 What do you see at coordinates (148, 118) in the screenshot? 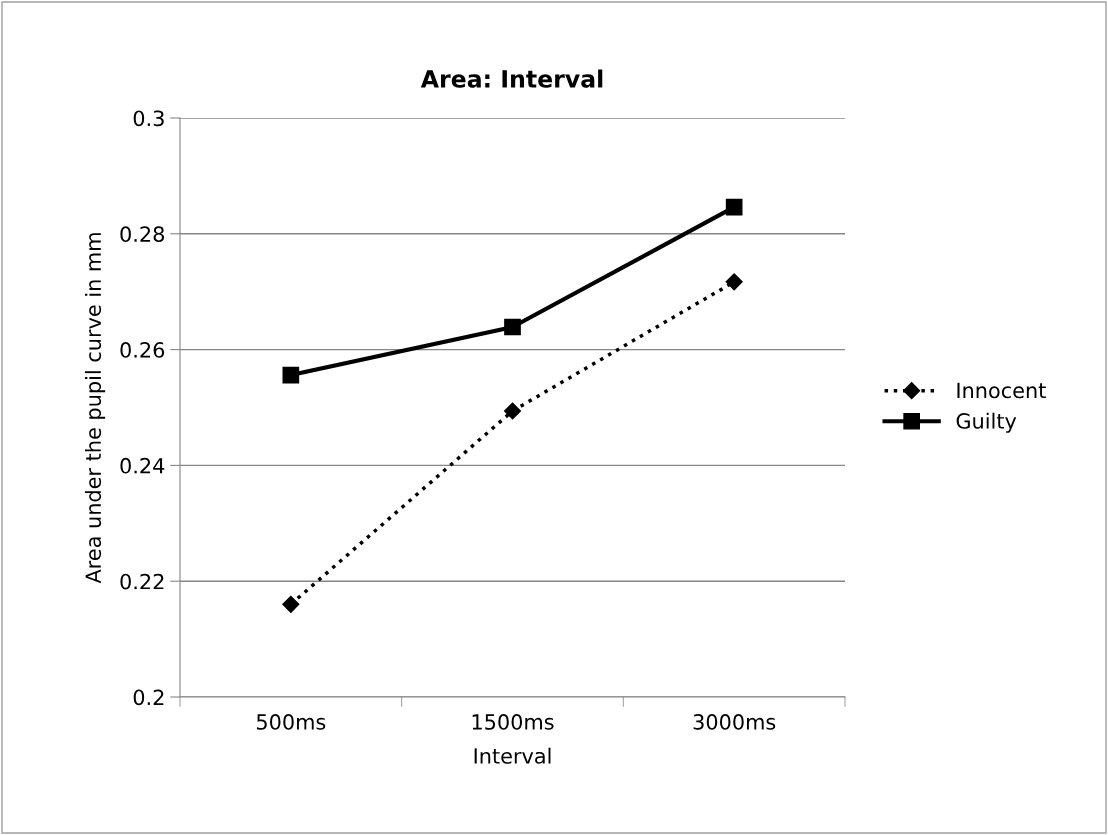
I see `y-tick-label: 0.3` at bounding box center [148, 118].